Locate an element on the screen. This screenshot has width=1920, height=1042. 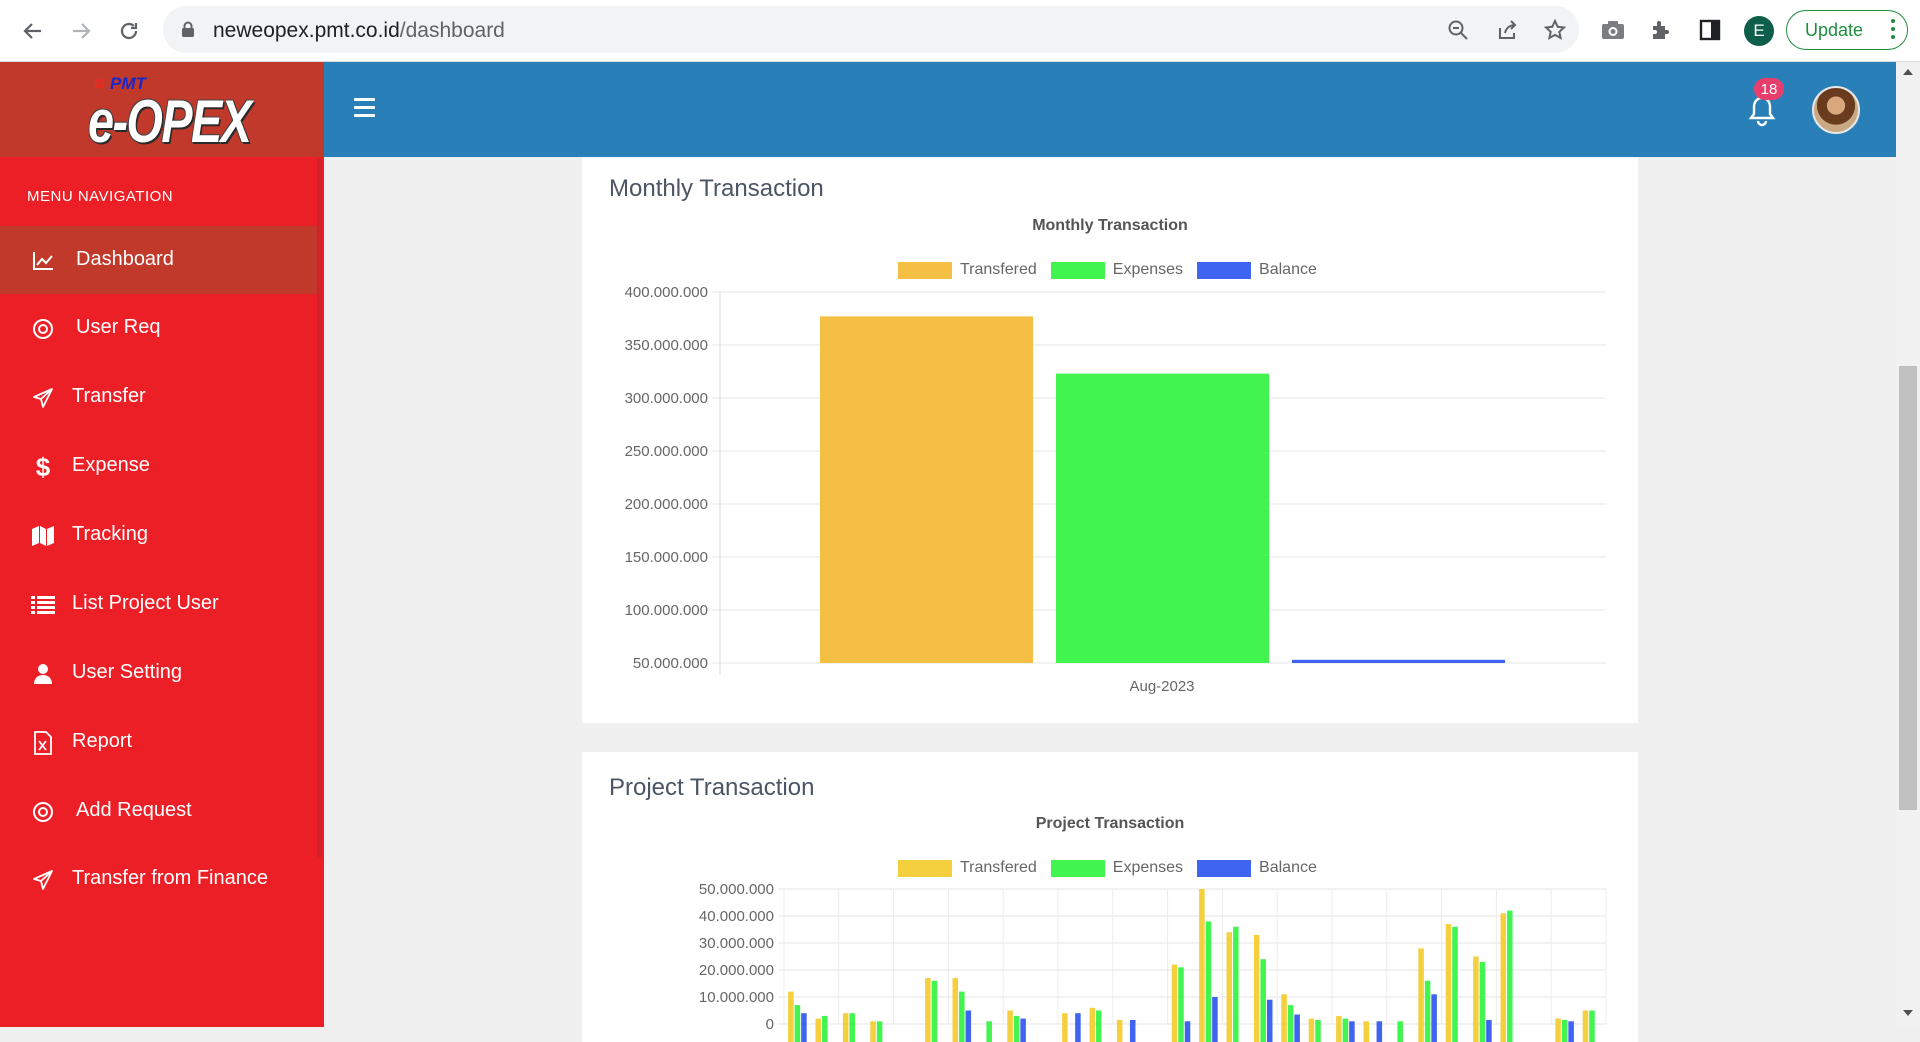
sidebar-item-label: User Setting is located at coordinates (127, 672).